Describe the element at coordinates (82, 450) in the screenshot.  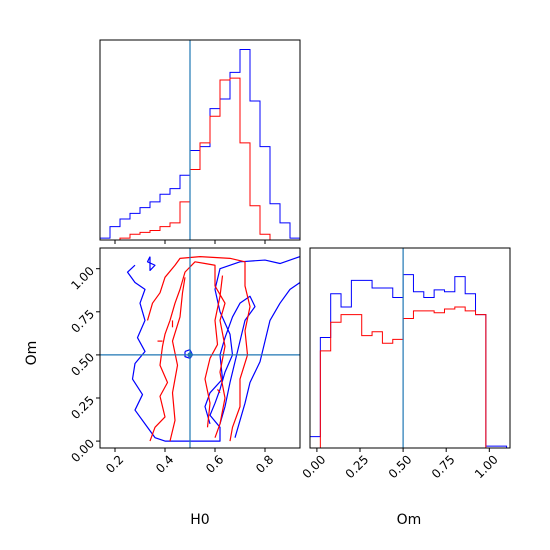
I see `y-tick-label: 0.00` at that location.